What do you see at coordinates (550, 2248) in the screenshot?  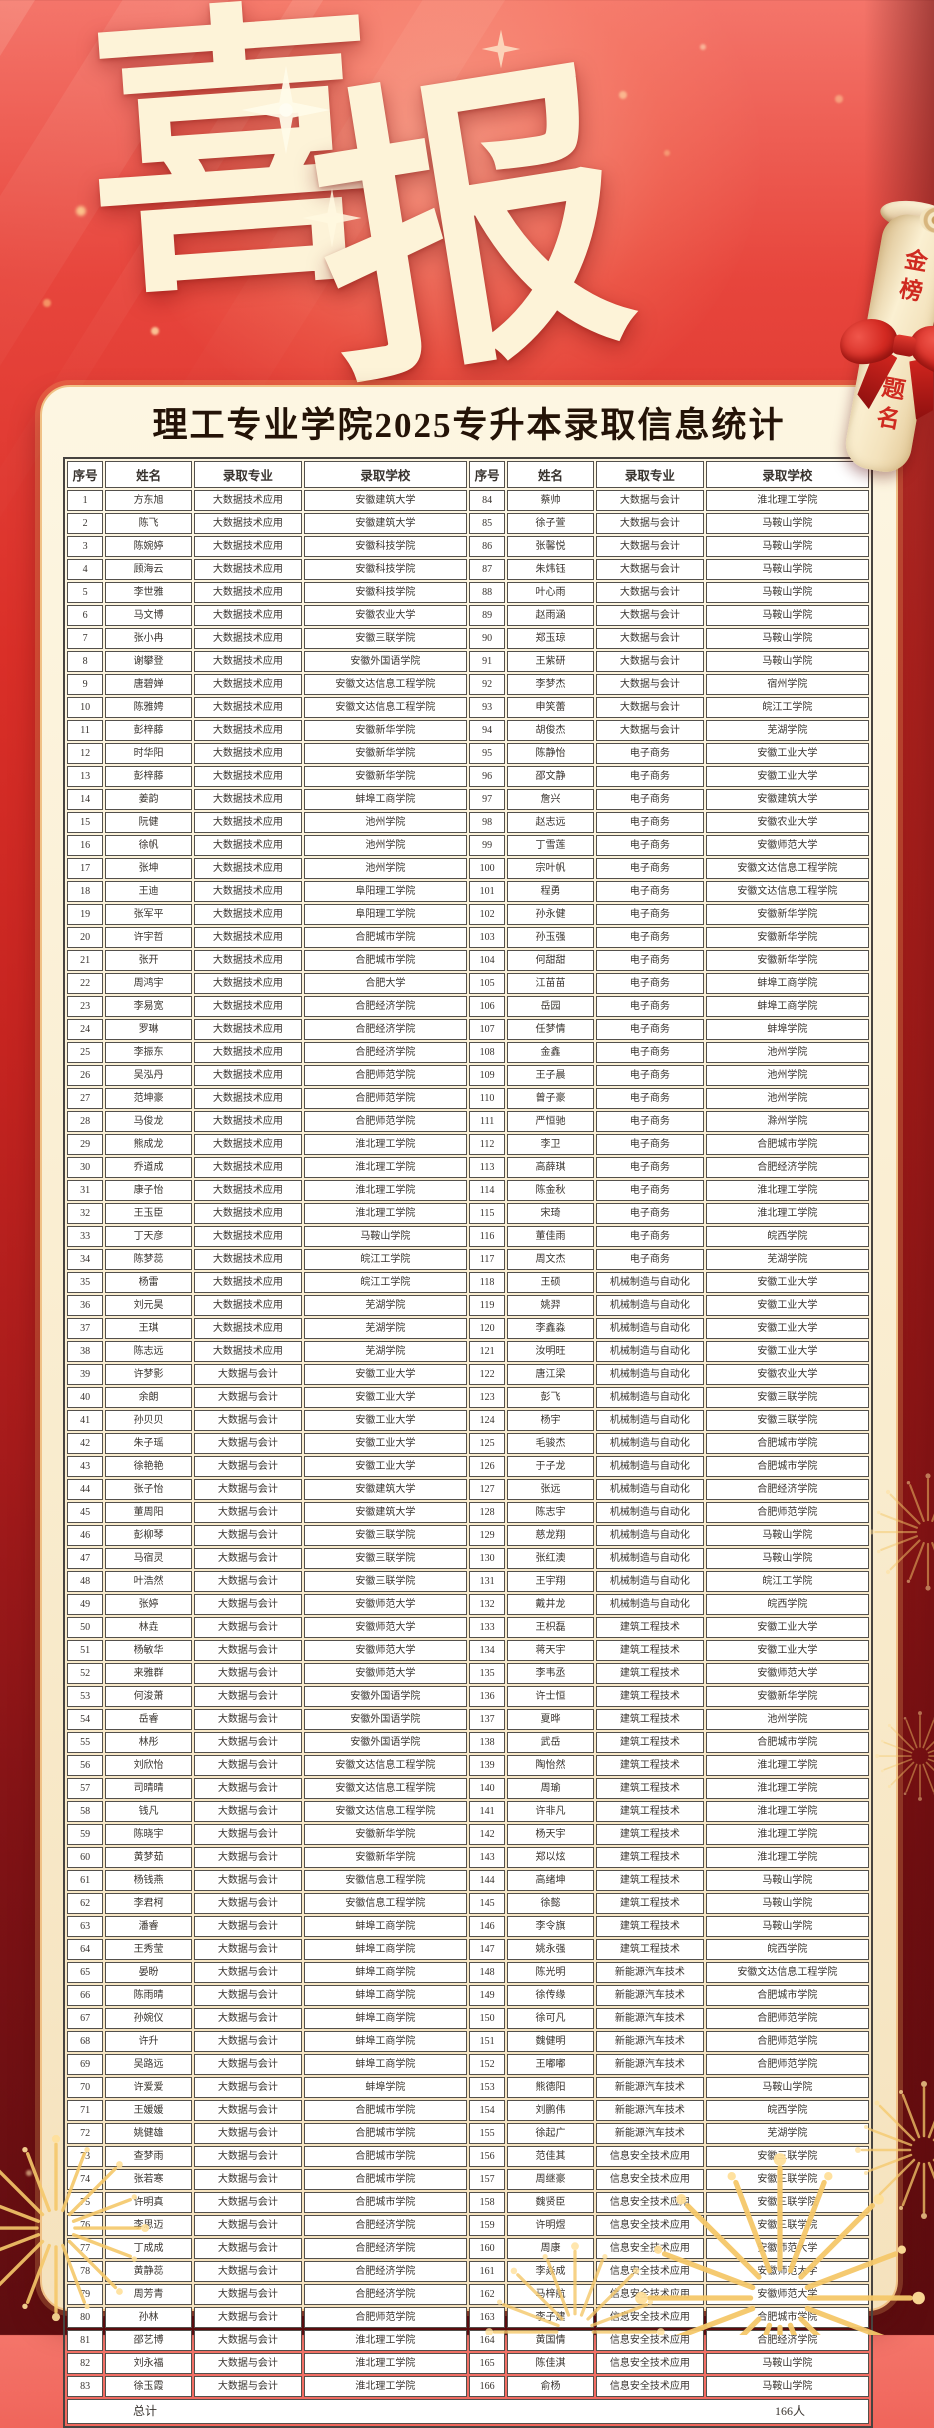 I see `cell-name: 周康` at bounding box center [550, 2248].